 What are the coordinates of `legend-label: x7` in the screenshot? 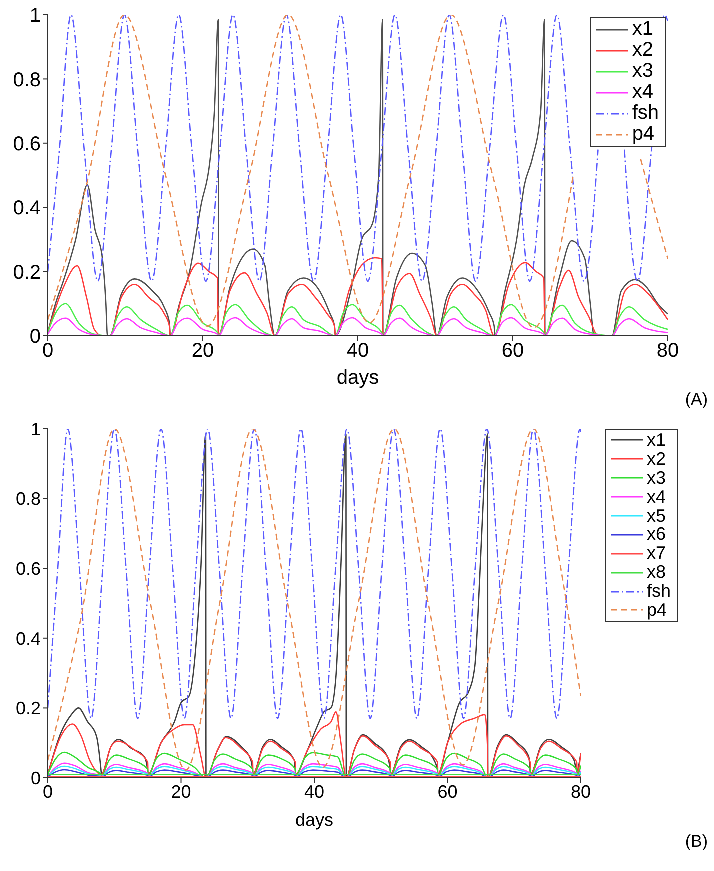 It's located at (656, 553).